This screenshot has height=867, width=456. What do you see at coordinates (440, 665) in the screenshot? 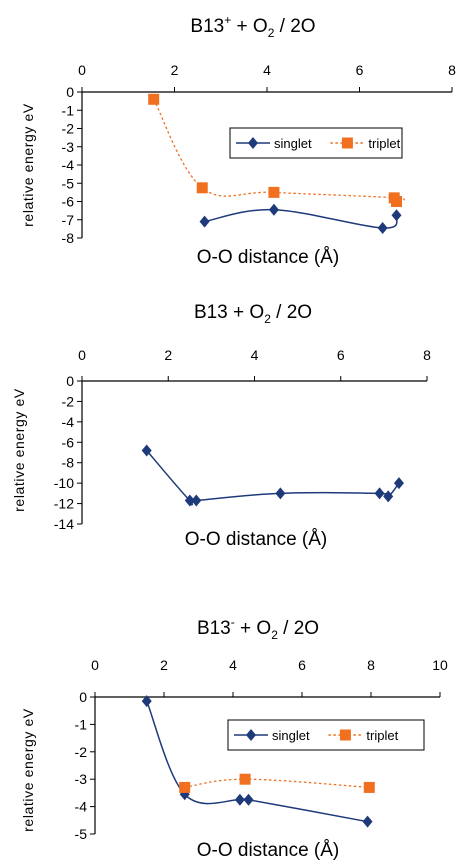
I see `x-tick-label: 10` at bounding box center [440, 665].